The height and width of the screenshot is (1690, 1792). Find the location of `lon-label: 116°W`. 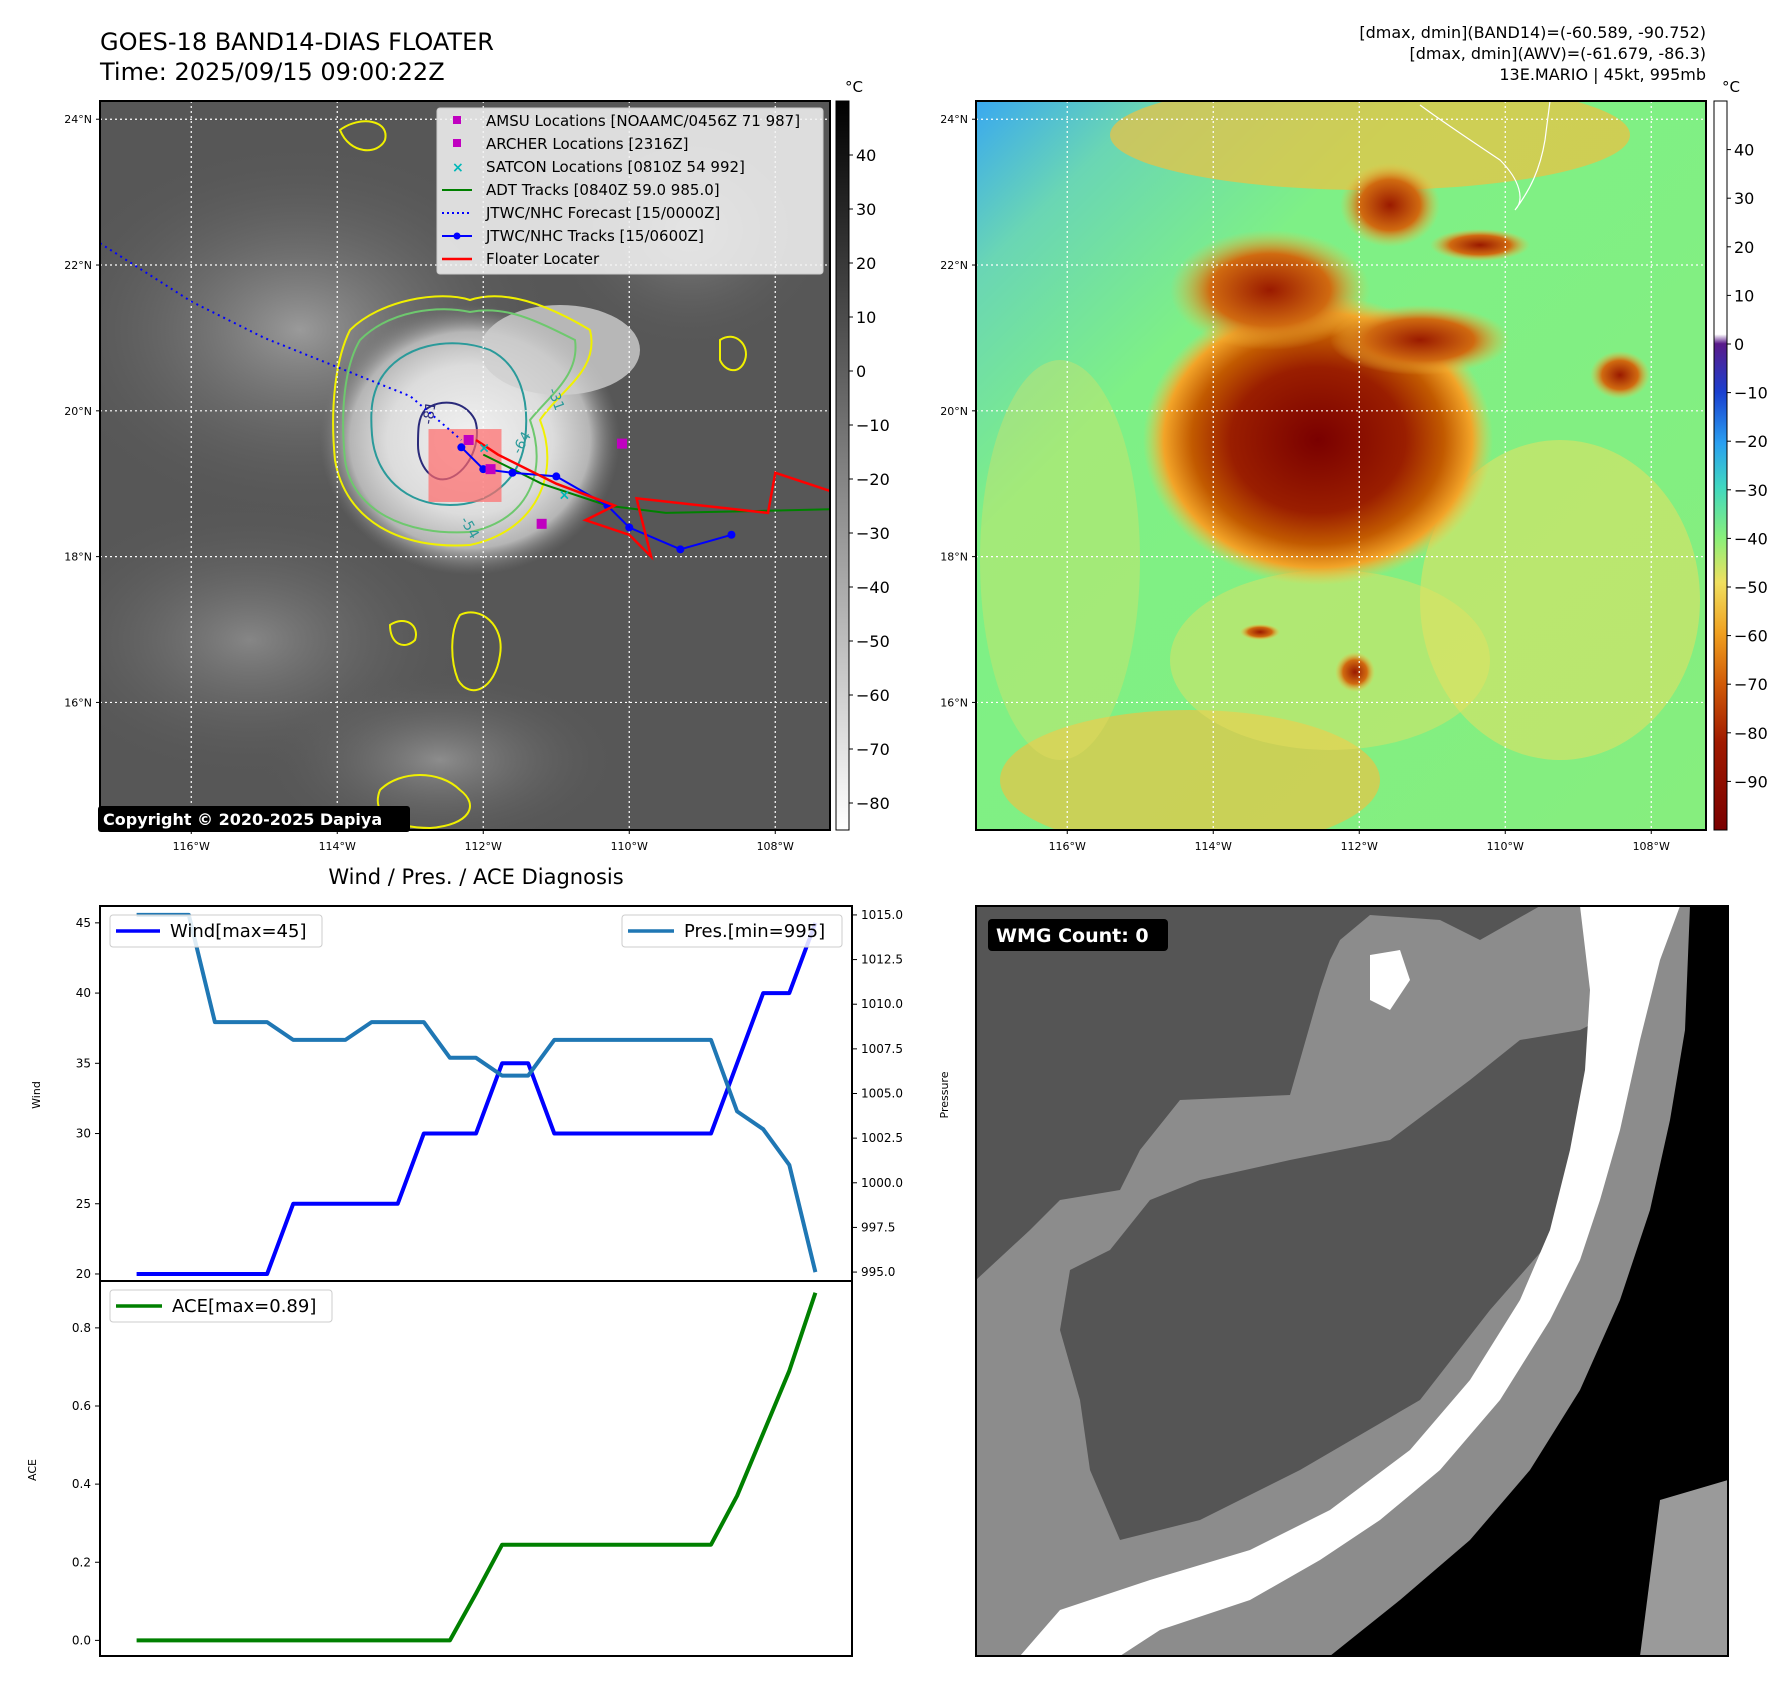

lon-label: 116°W is located at coordinates (1067, 846).